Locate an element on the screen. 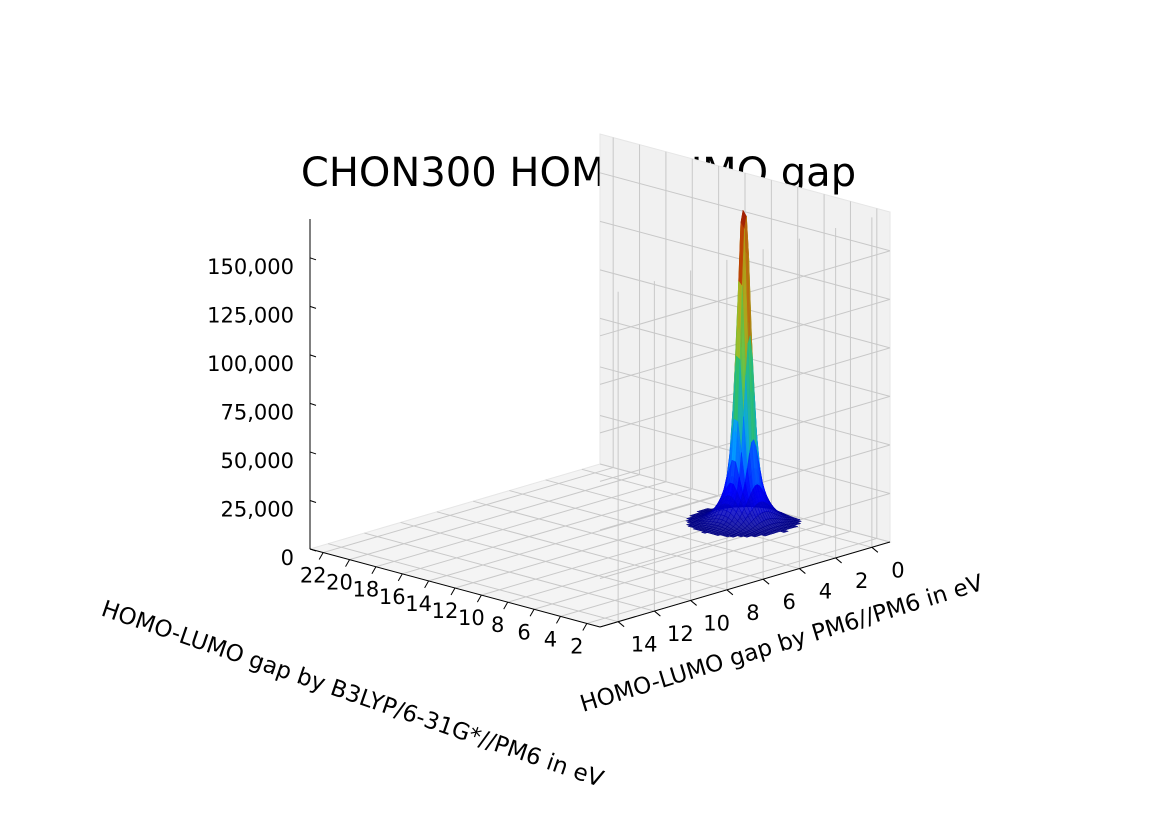  y-tick-label: 4 is located at coordinates (825, 592).